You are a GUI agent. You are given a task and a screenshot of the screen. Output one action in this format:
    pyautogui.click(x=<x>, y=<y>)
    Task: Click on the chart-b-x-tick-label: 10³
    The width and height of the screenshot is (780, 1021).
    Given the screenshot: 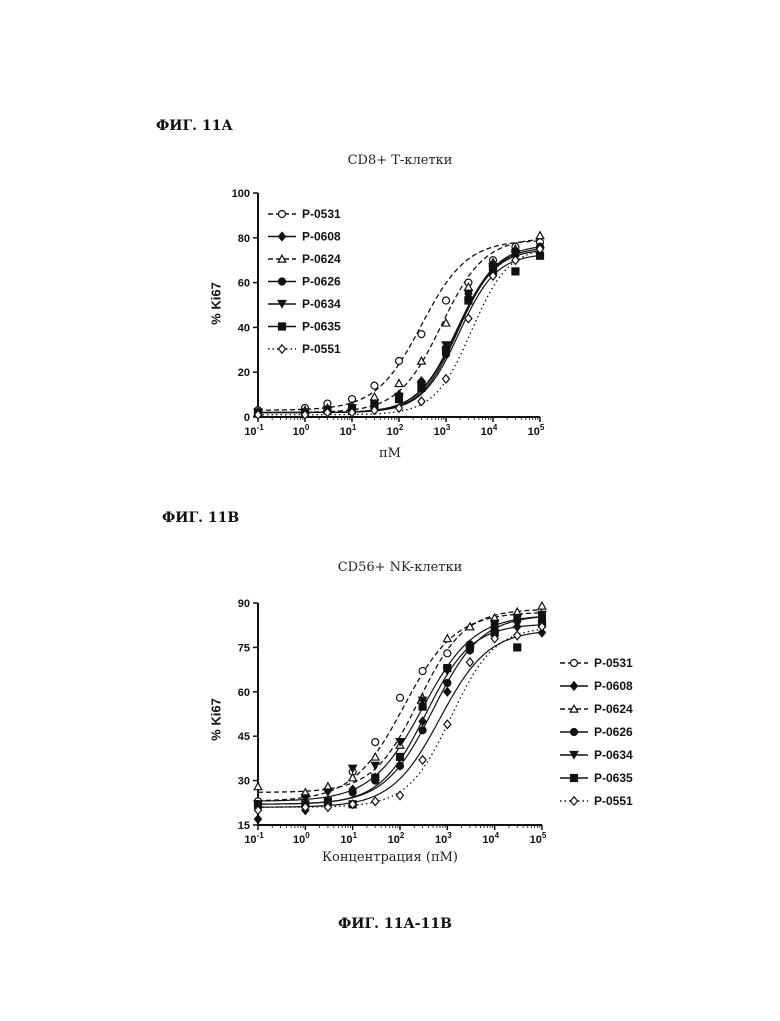 What is the action you would take?
    pyautogui.click(x=443, y=838)
    